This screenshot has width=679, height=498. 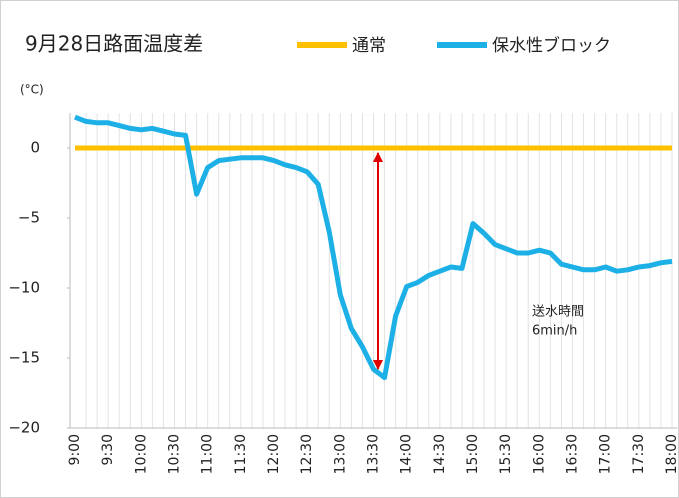 What do you see at coordinates (473, 454) in the screenshot?
I see `x-tick-label: 15:00` at bounding box center [473, 454].